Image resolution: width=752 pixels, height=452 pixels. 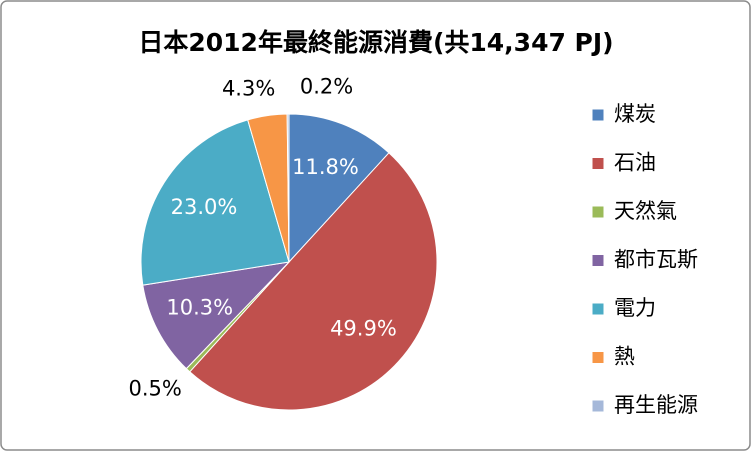 What do you see at coordinates (375, 42) in the screenshot?
I see `chart-title: 日本2012年最終能源消費(共14,347 PJ)` at bounding box center [375, 42].